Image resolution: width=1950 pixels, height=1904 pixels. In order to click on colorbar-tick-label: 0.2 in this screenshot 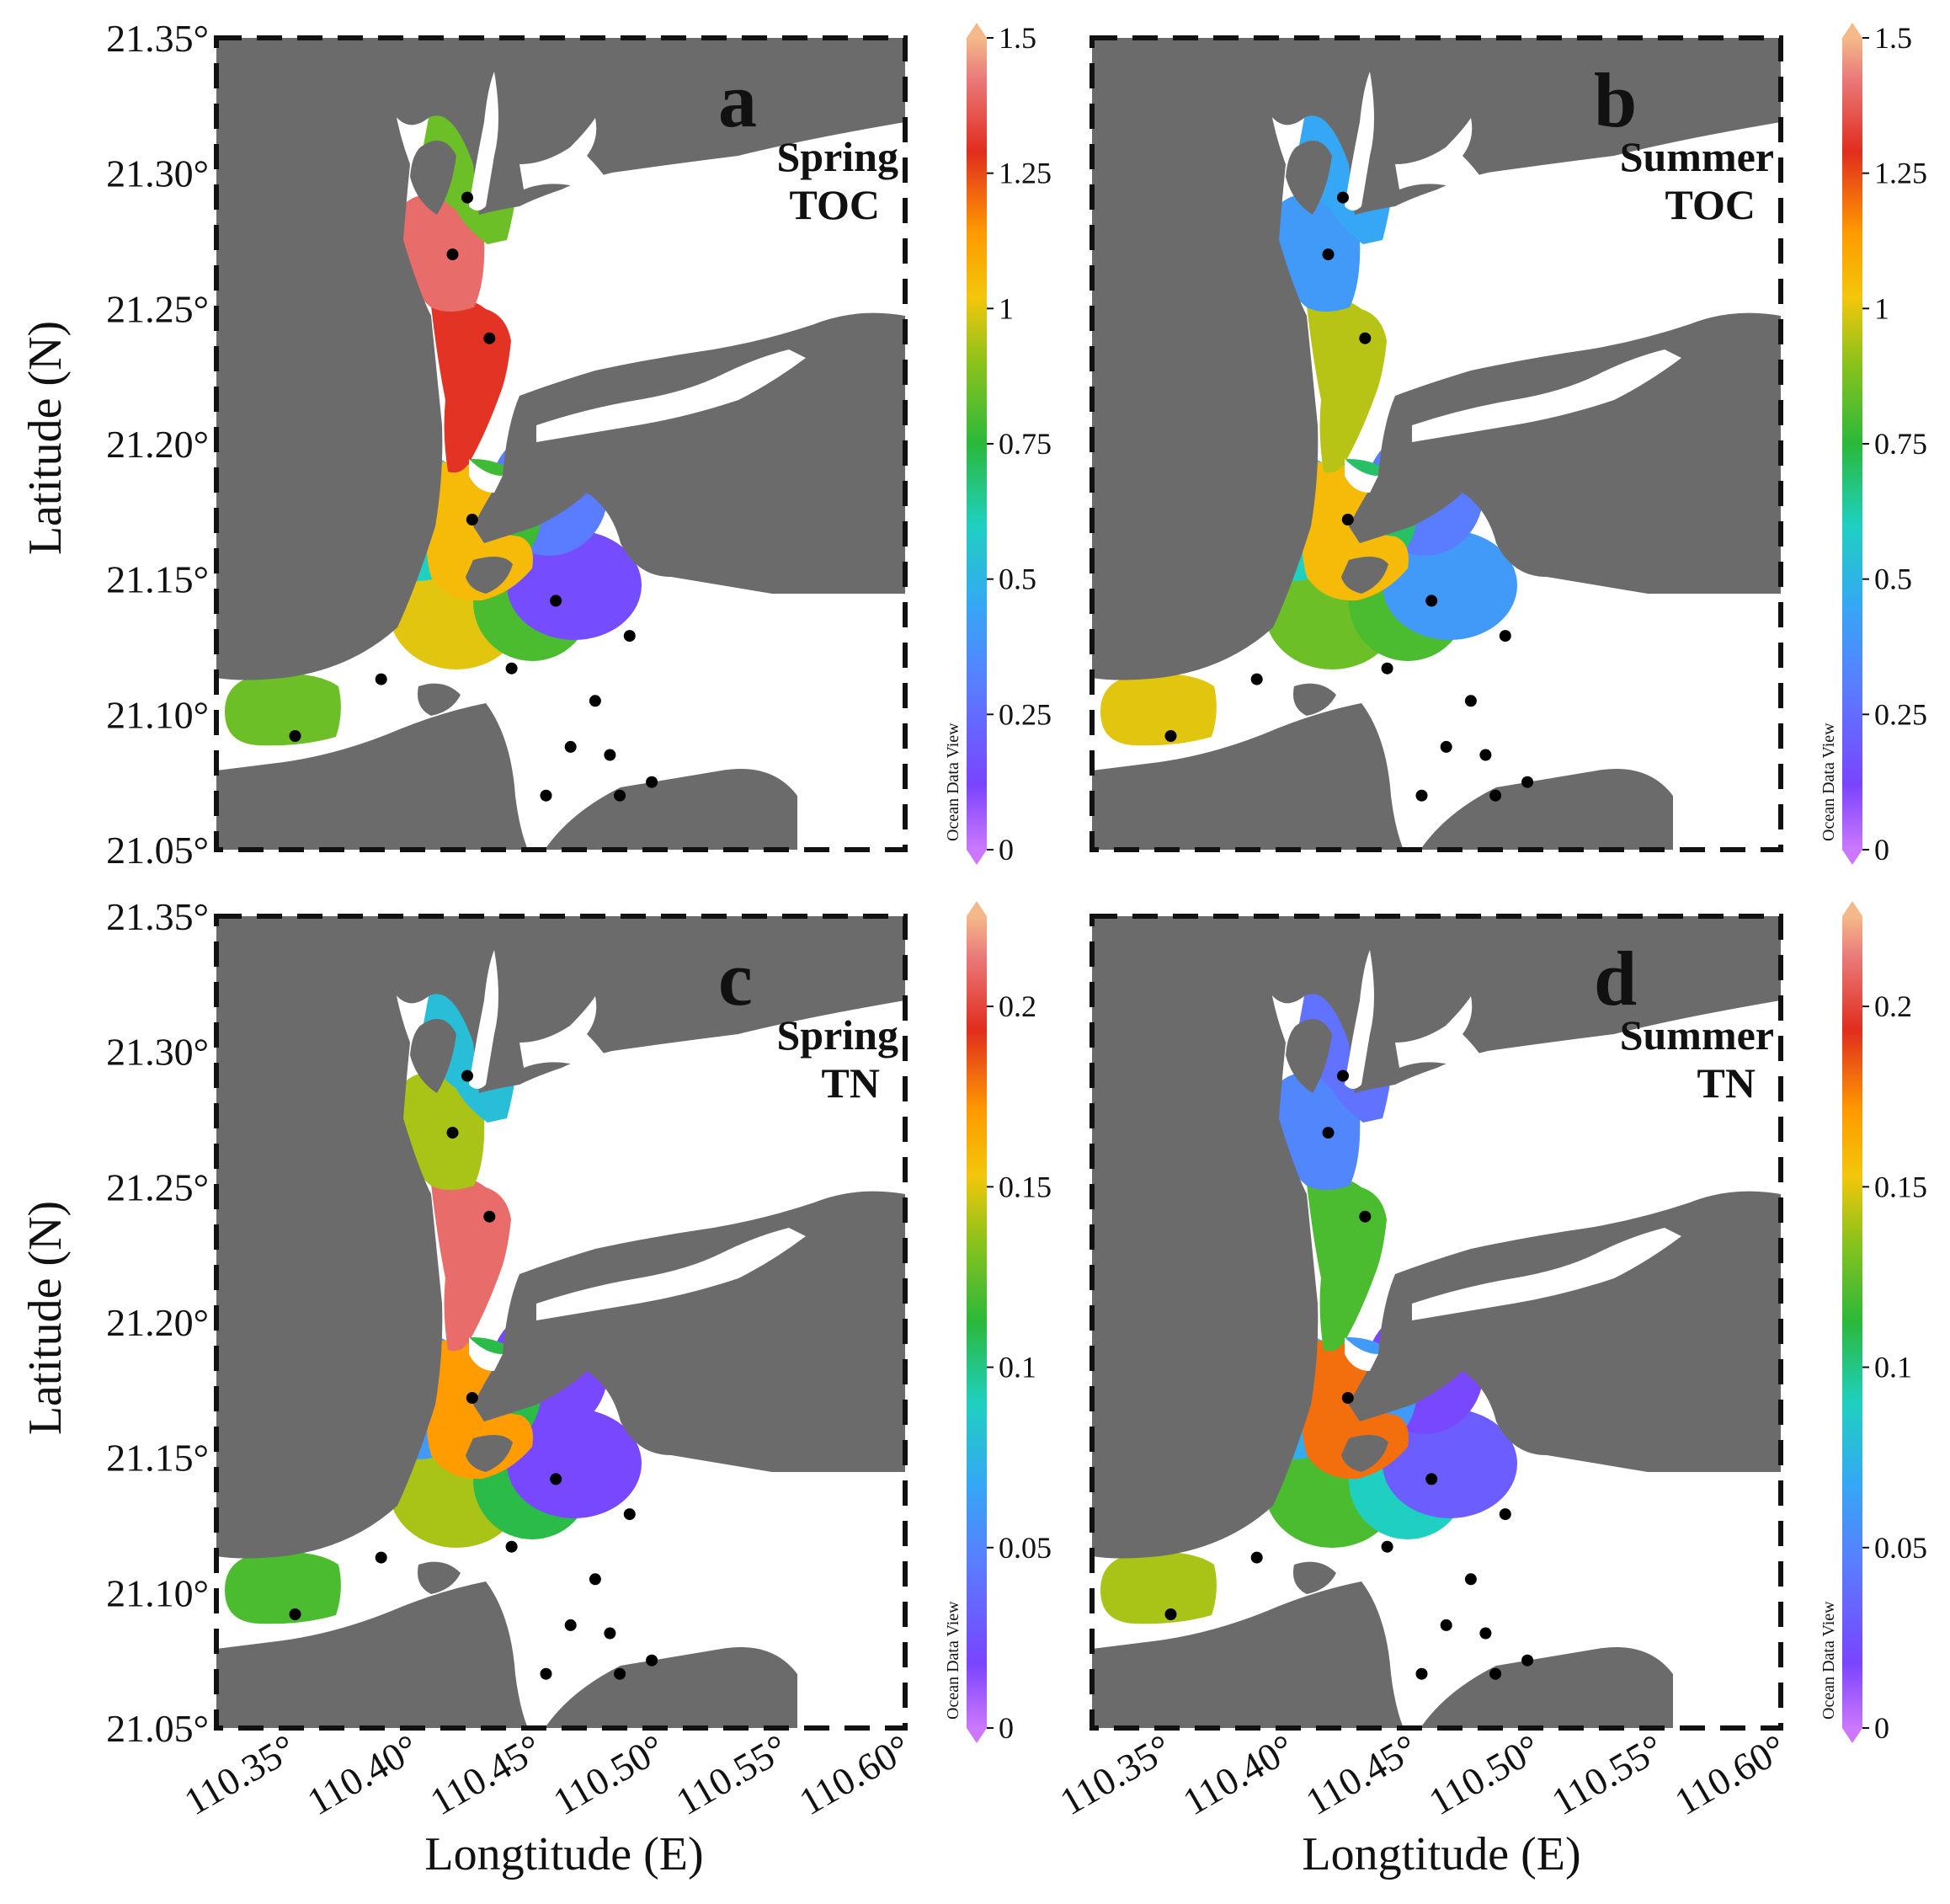, I will do `click(1017, 1006)`.